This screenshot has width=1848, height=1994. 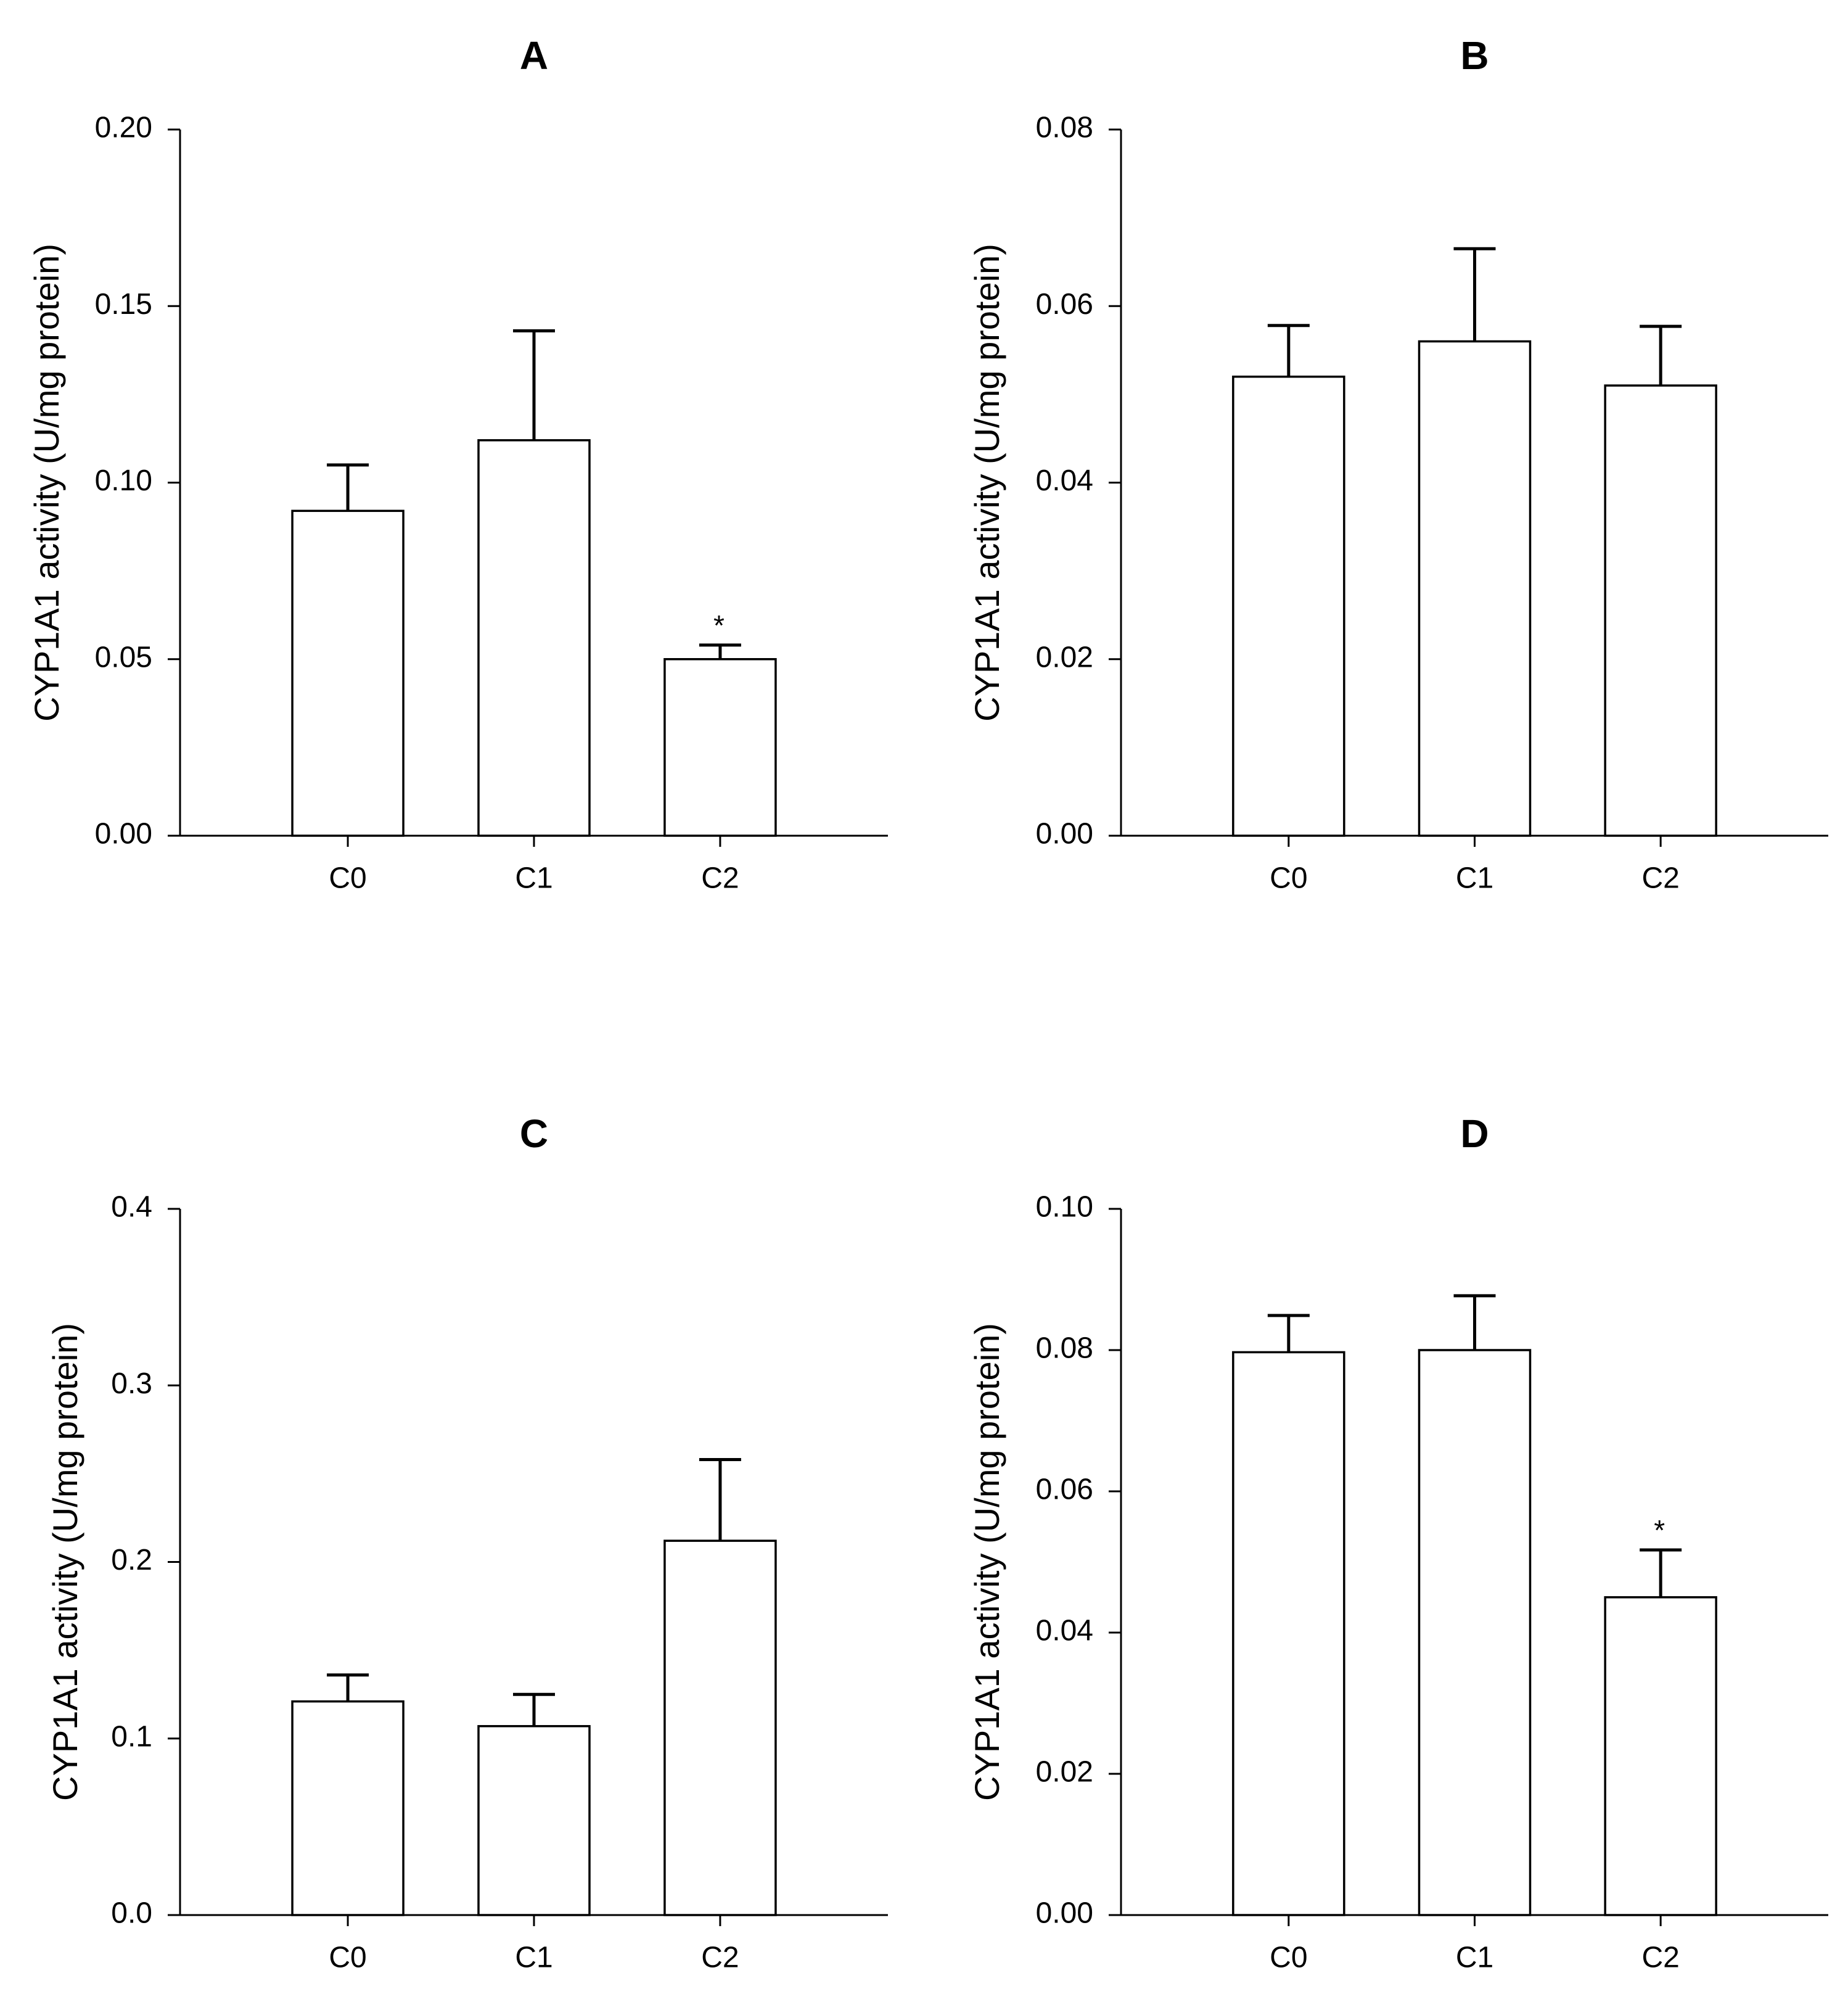 I want to click on bar-c-c2, so click(x=720, y=1727).